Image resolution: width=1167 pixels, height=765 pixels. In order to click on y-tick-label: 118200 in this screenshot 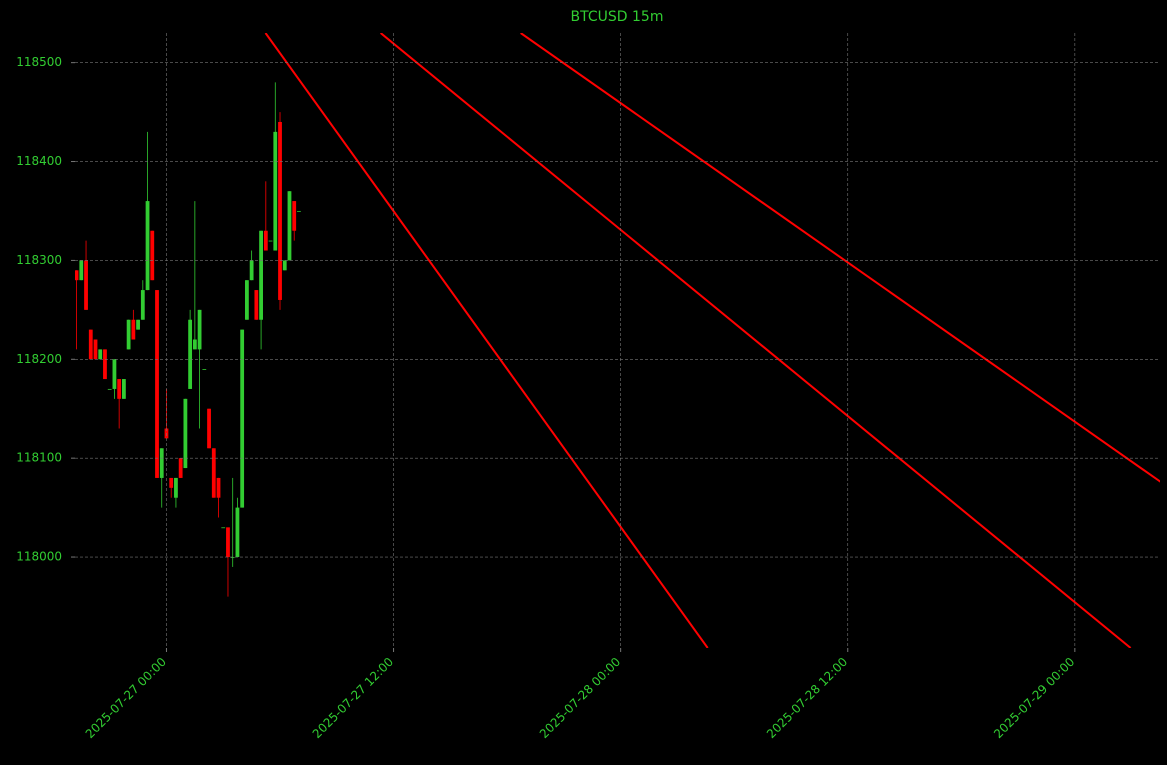, I will do `click(39, 359)`.